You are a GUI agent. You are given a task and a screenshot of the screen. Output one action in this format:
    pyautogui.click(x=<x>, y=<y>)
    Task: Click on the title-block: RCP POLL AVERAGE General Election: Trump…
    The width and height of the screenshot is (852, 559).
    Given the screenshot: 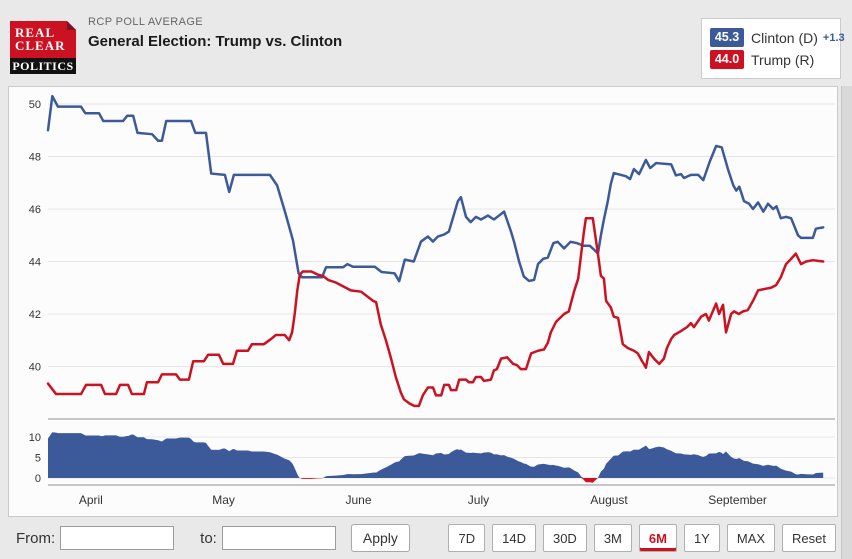 What is the action you would take?
    pyautogui.click(x=215, y=33)
    